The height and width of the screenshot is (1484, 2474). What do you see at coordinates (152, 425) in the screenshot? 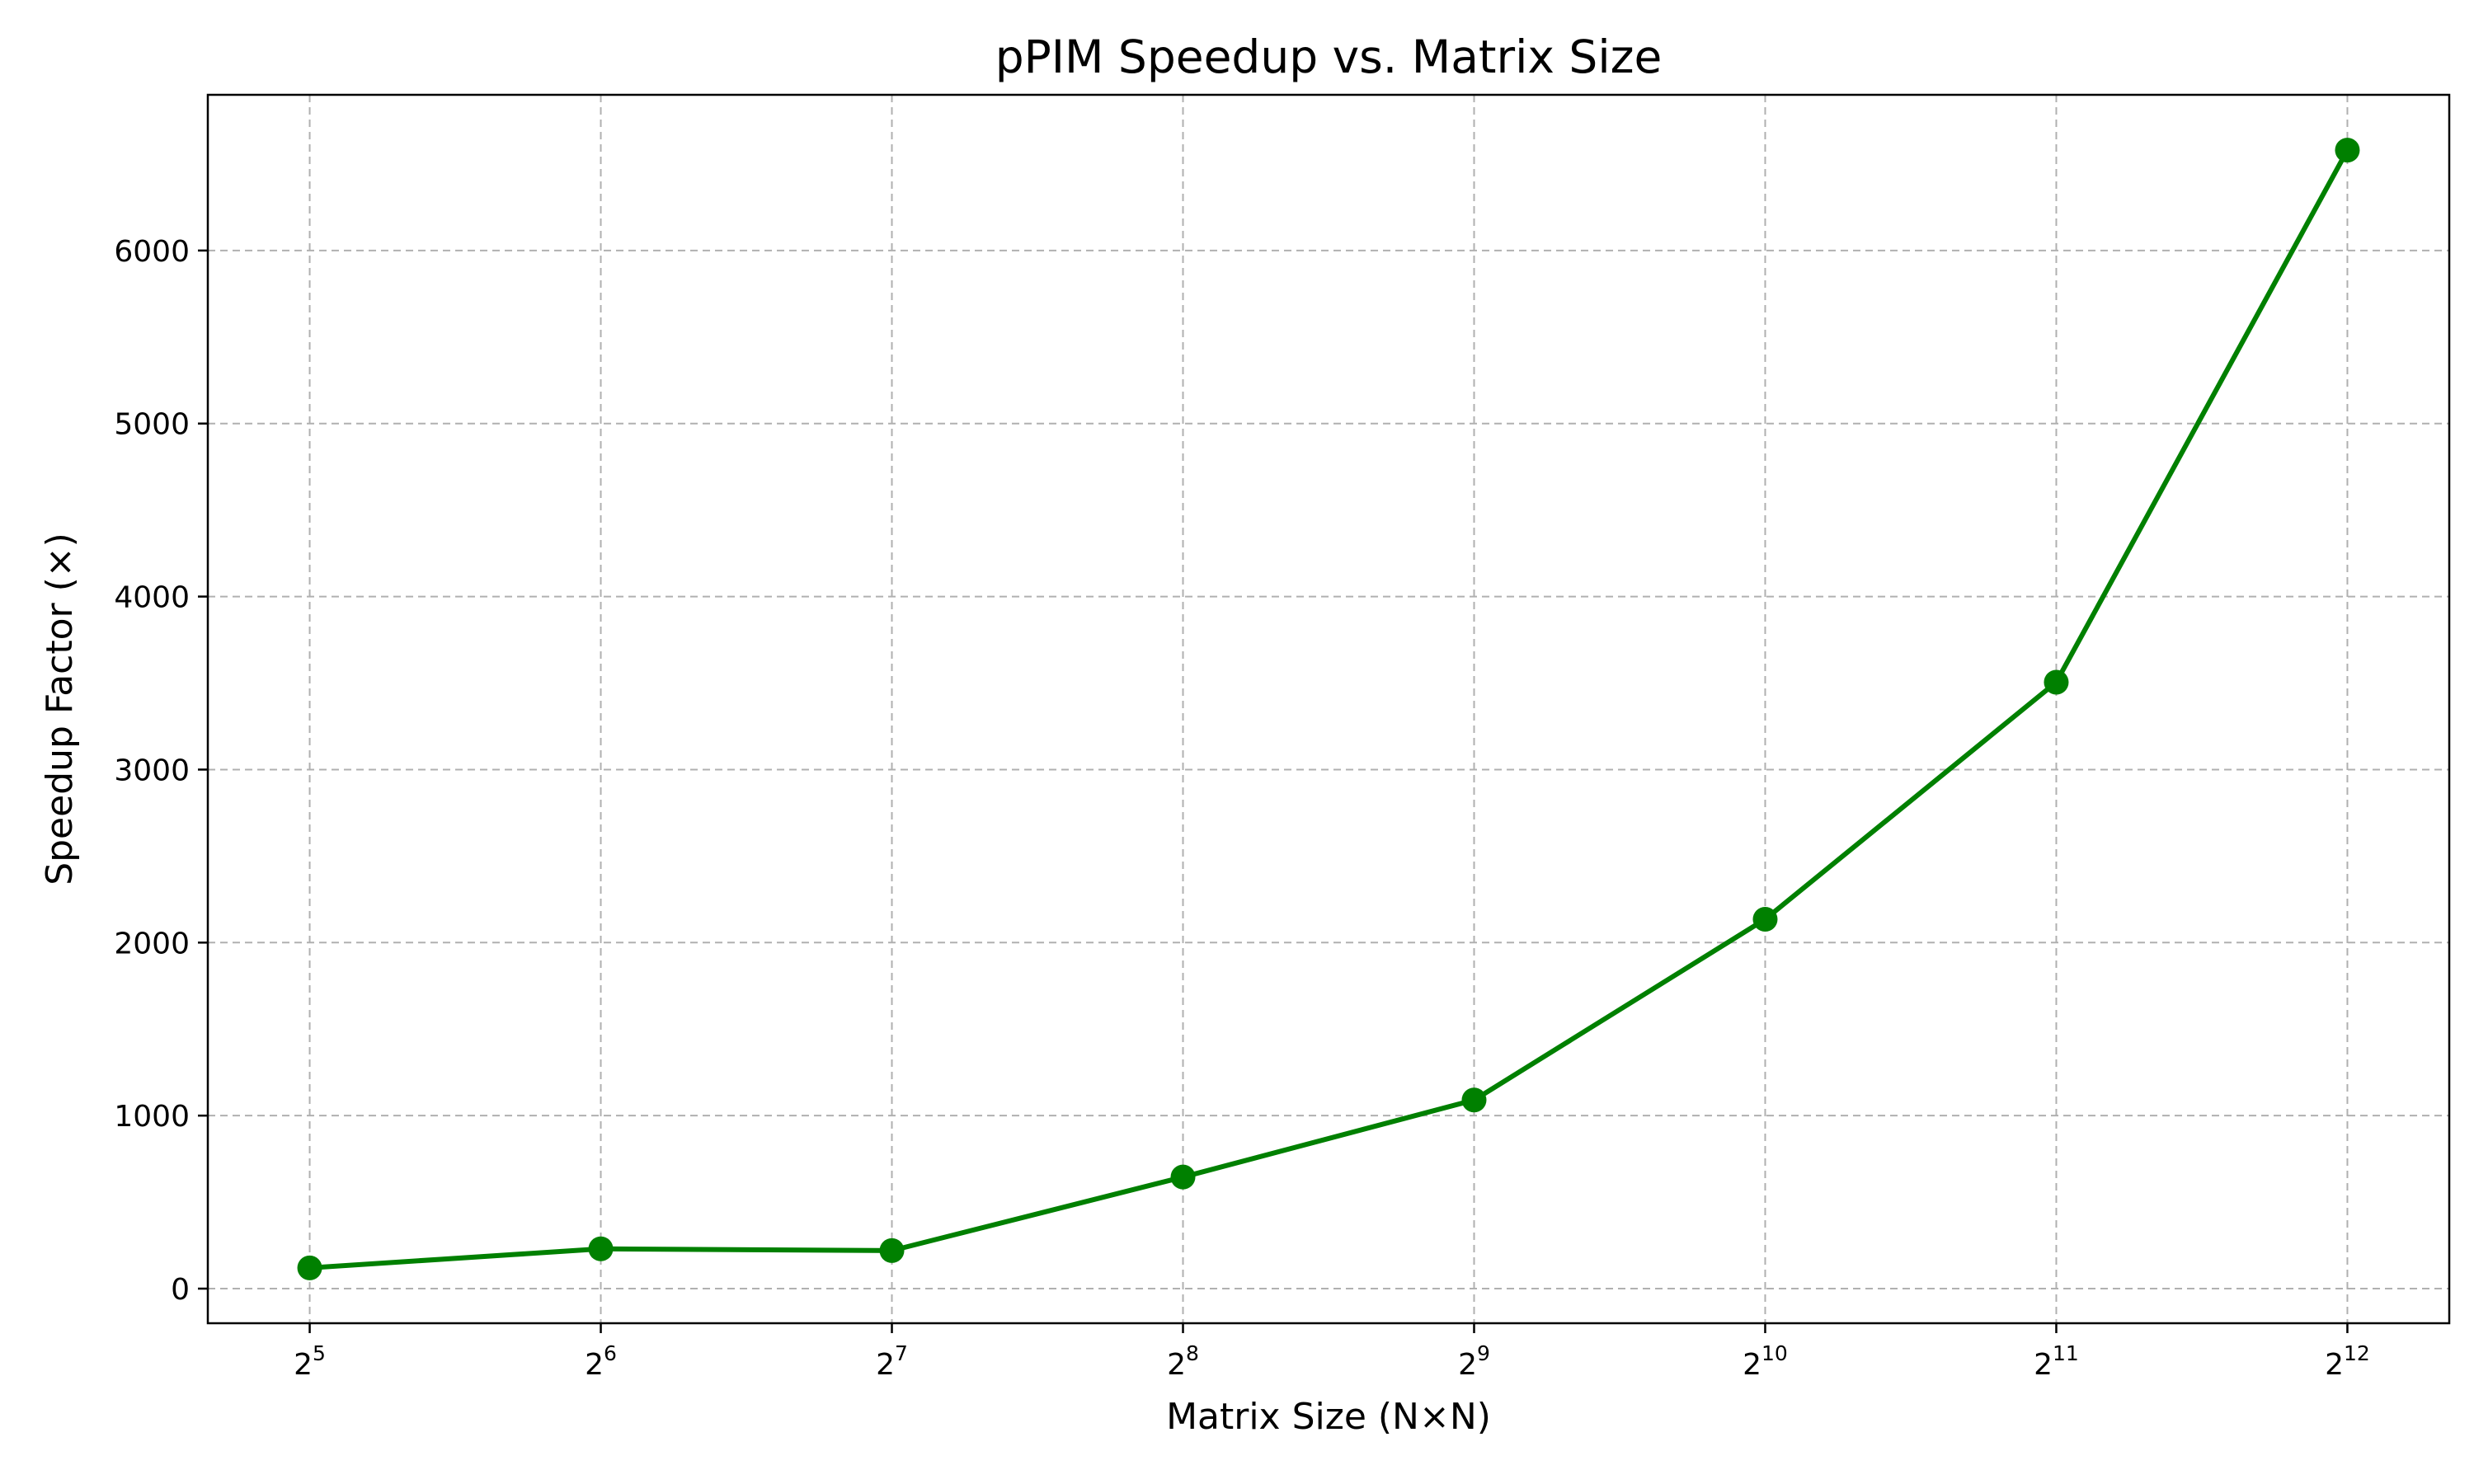
I see `y-tick-label: 5000` at bounding box center [152, 425].